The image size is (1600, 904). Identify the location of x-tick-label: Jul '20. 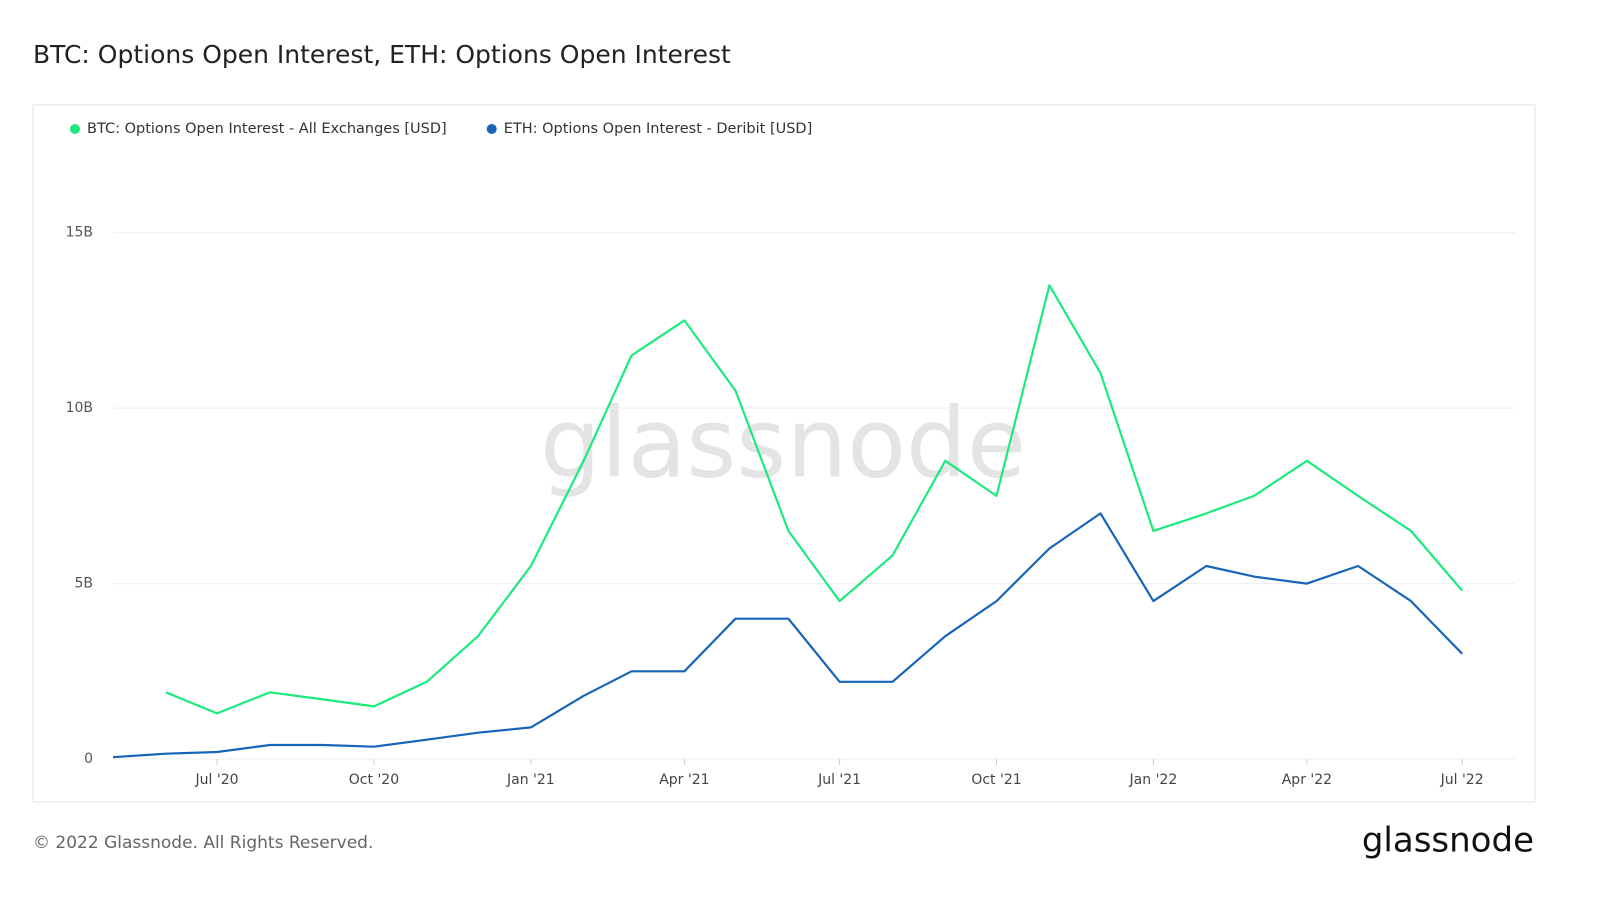
(217, 780).